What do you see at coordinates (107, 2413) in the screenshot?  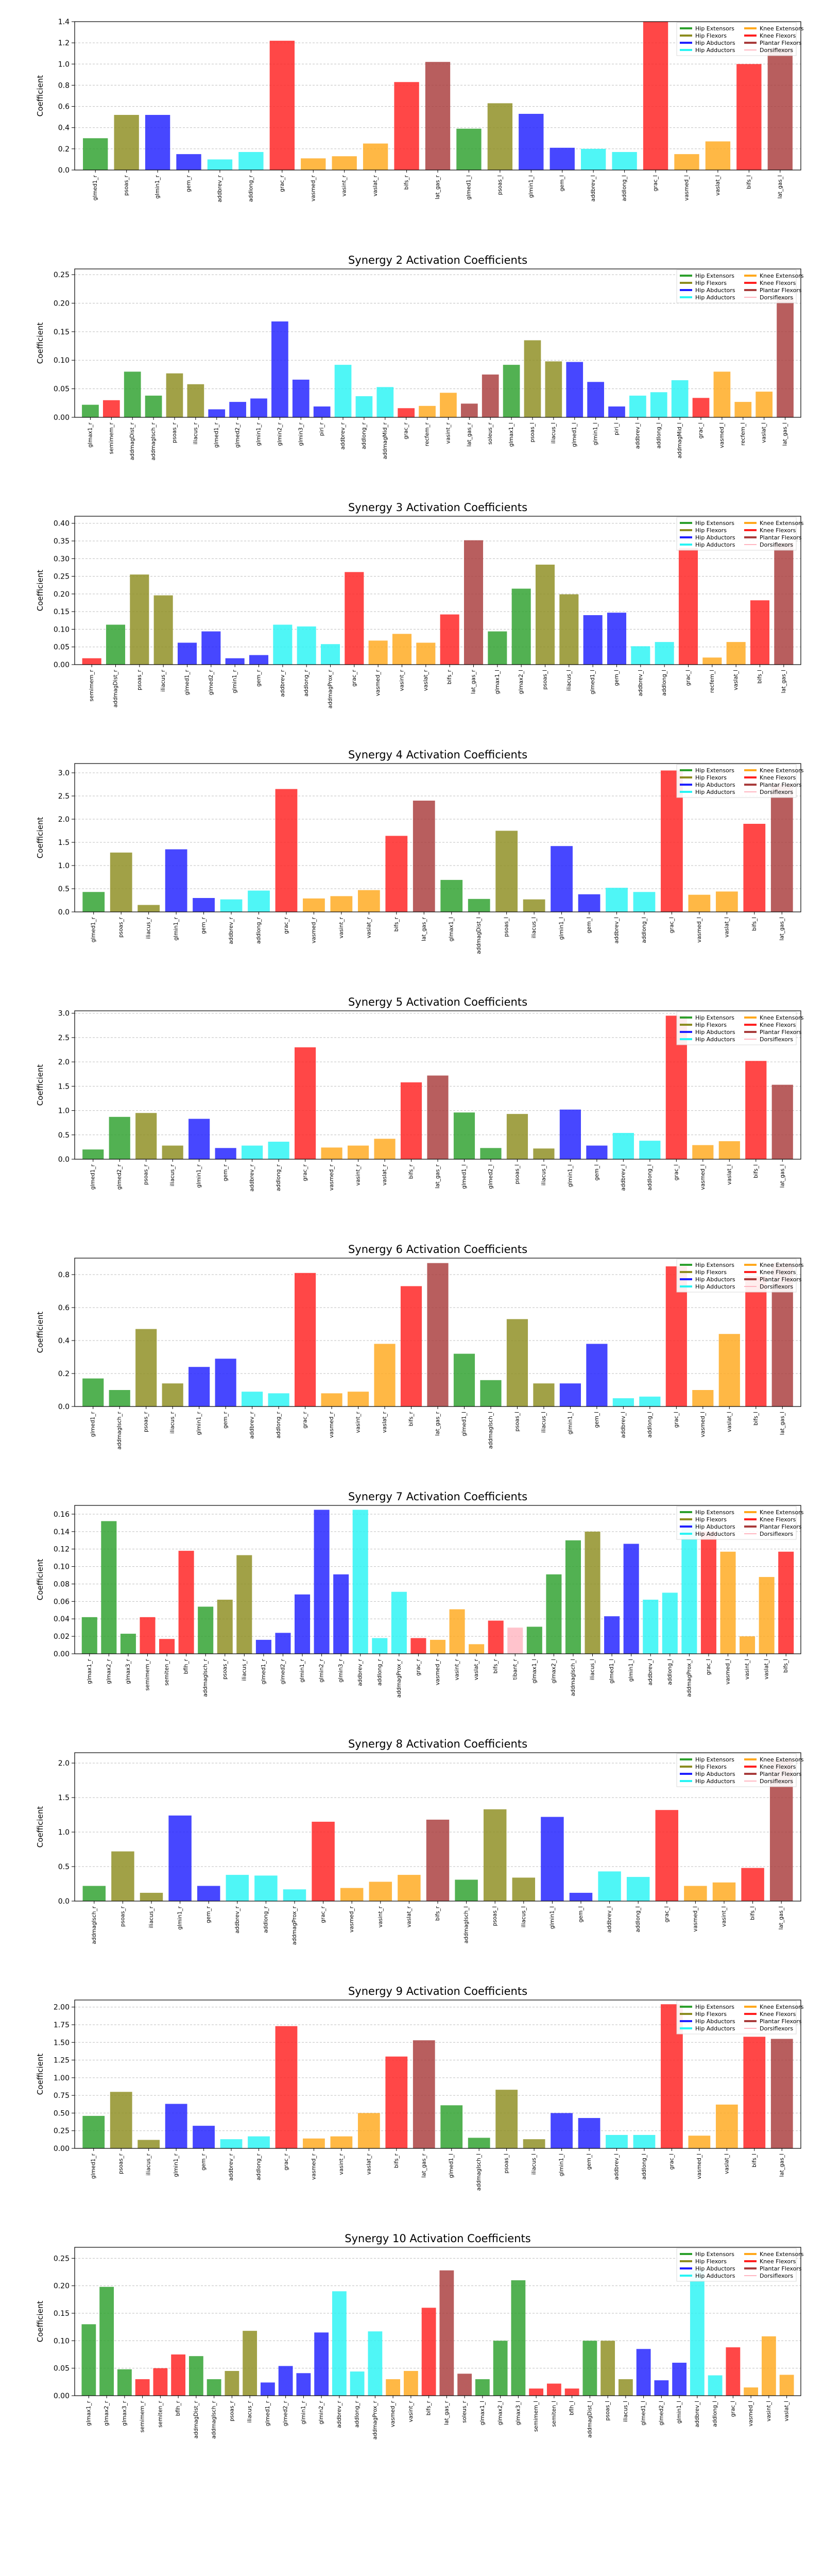 I see `x-tick-label: glmax2_r` at bounding box center [107, 2413].